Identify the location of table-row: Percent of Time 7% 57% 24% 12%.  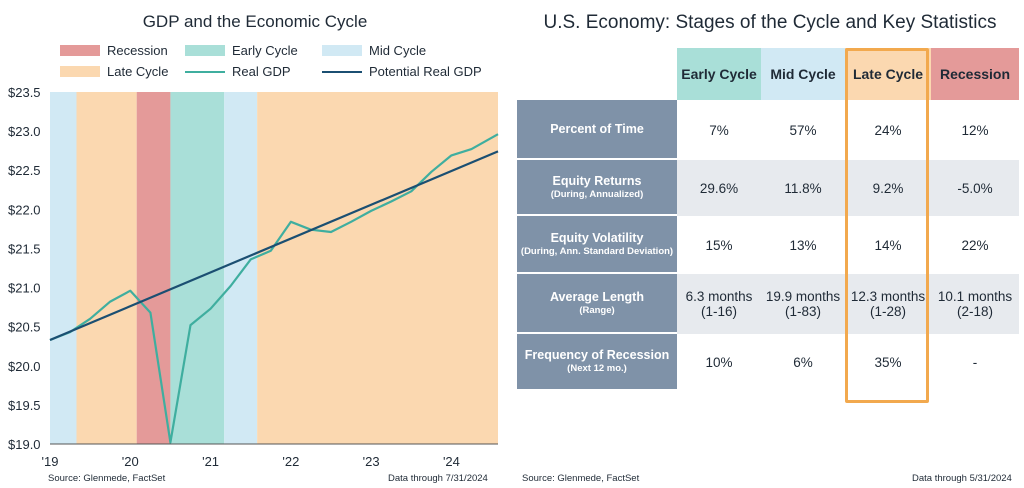
(768, 130).